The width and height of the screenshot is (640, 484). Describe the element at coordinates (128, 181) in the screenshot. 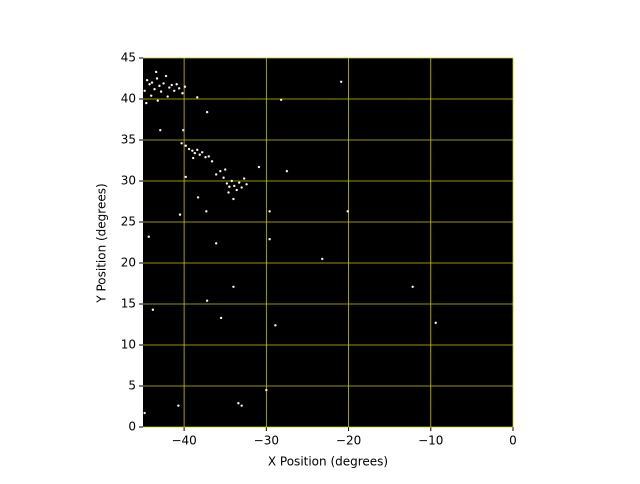

I see `y-tick-label: 30` at that location.